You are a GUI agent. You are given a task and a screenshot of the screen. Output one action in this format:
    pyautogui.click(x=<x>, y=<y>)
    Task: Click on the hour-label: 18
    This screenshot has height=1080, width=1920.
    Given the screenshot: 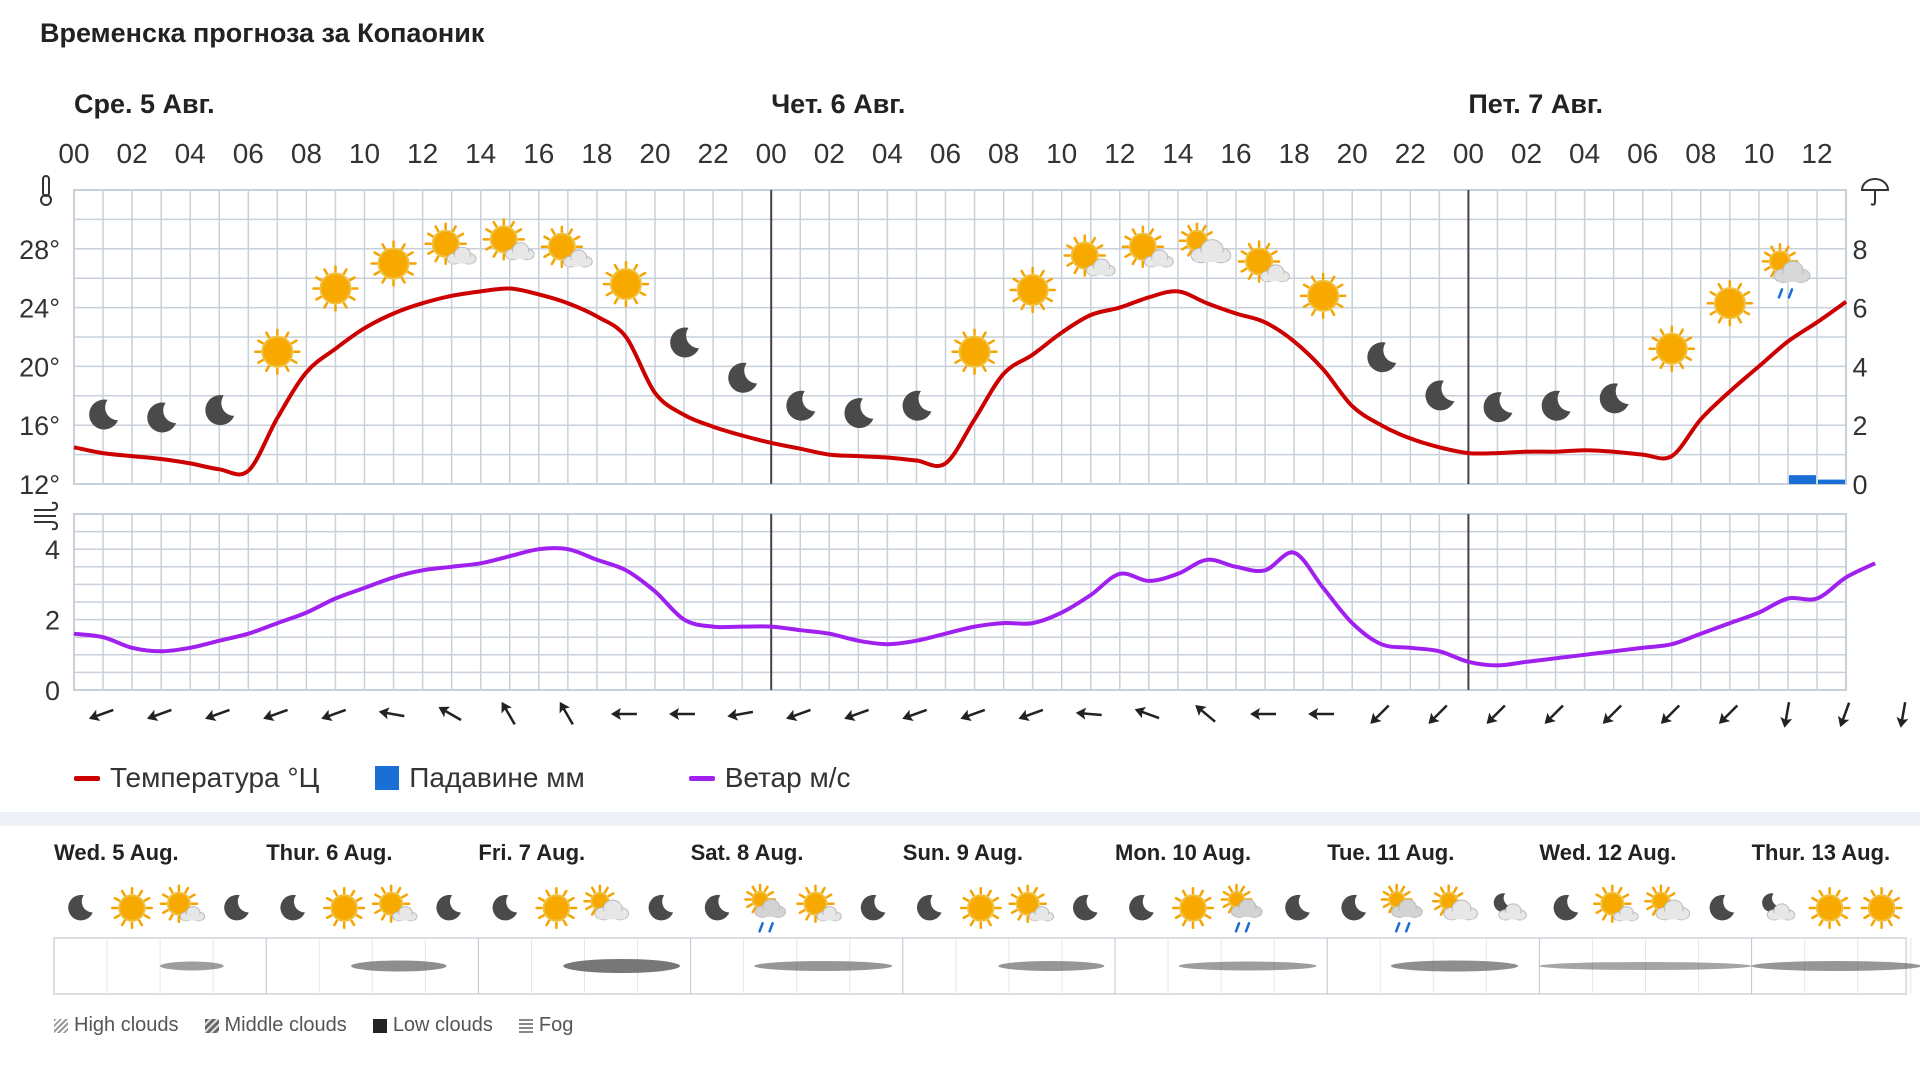 What is the action you would take?
    pyautogui.click(x=596, y=153)
    